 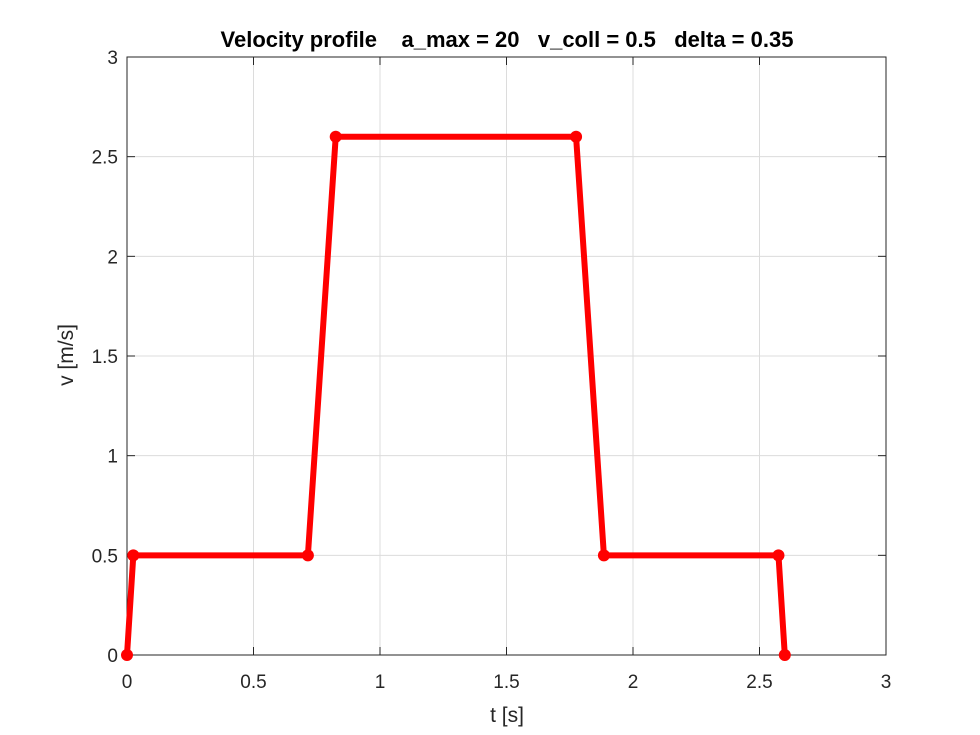 What do you see at coordinates (105, 556) in the screenshot?
I see `y-tick-label: 0.5` at bounding box center [105, 556].